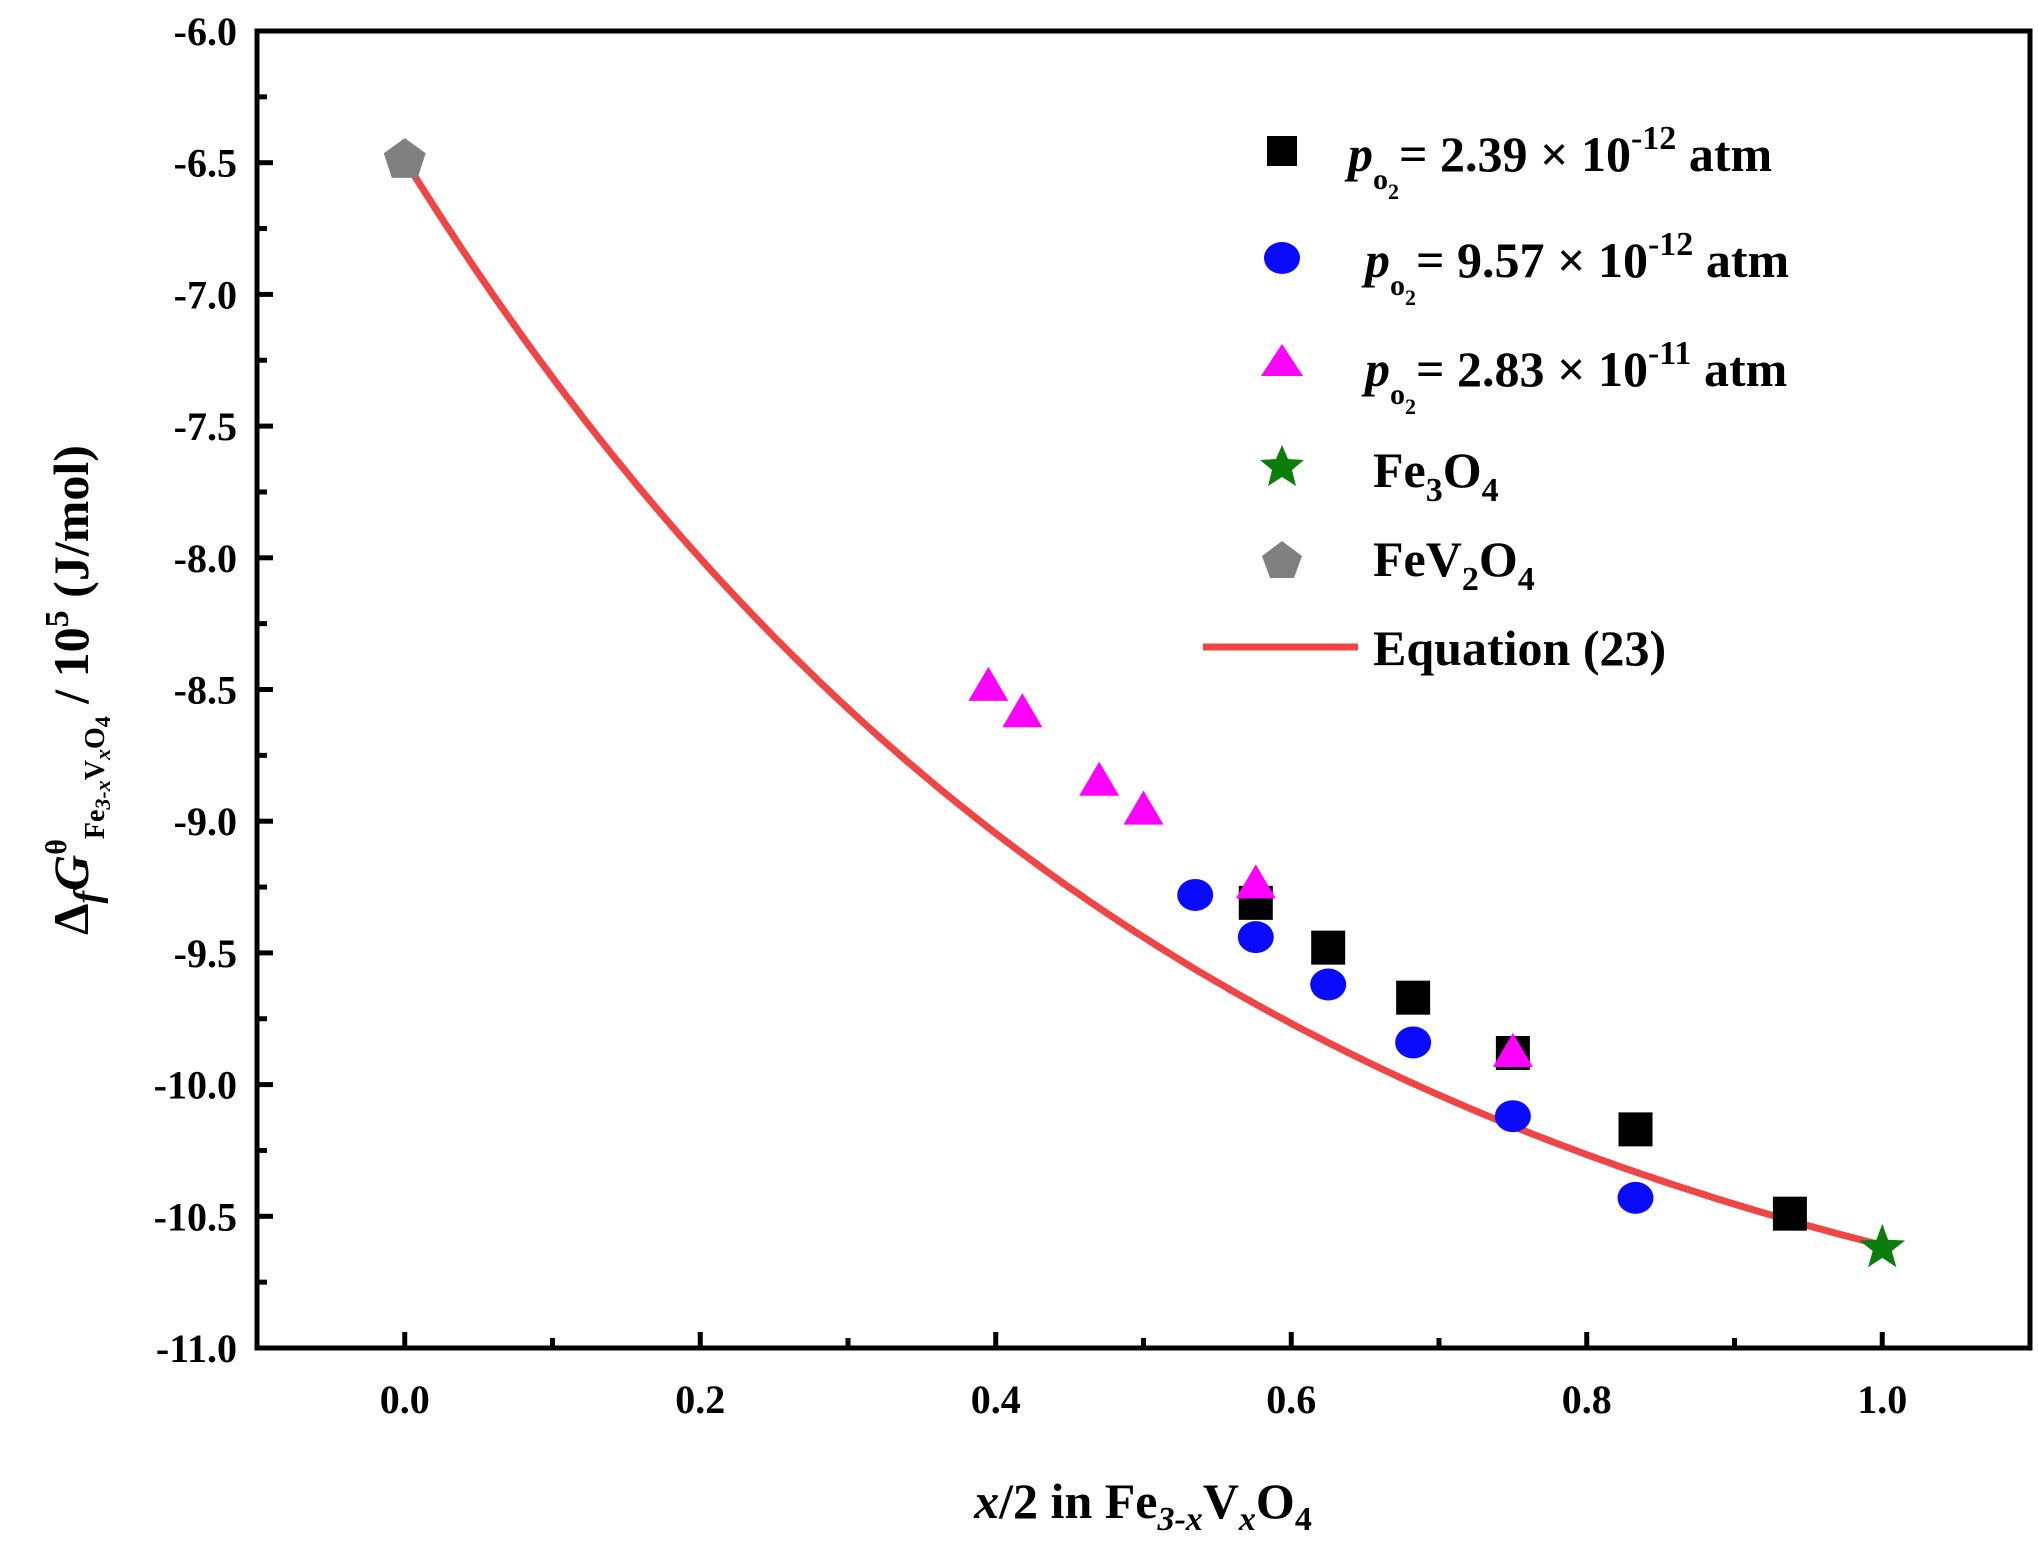  I want to click on data-point-pentagon, so click(404, 158).